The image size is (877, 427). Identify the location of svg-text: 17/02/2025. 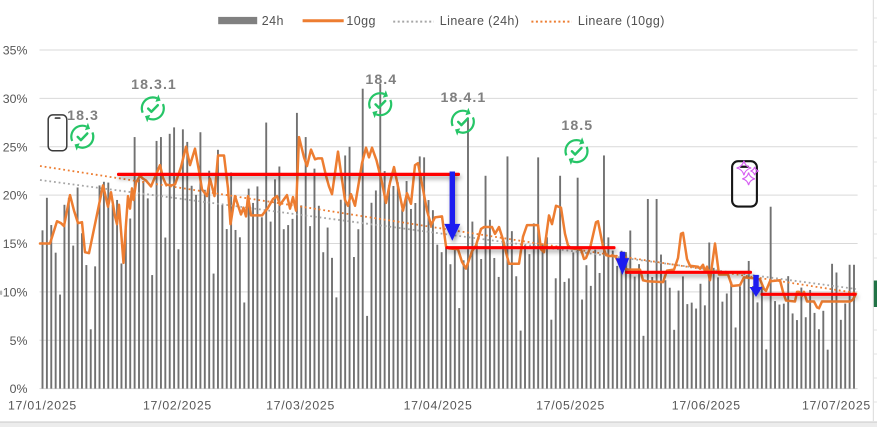
(177, 405).